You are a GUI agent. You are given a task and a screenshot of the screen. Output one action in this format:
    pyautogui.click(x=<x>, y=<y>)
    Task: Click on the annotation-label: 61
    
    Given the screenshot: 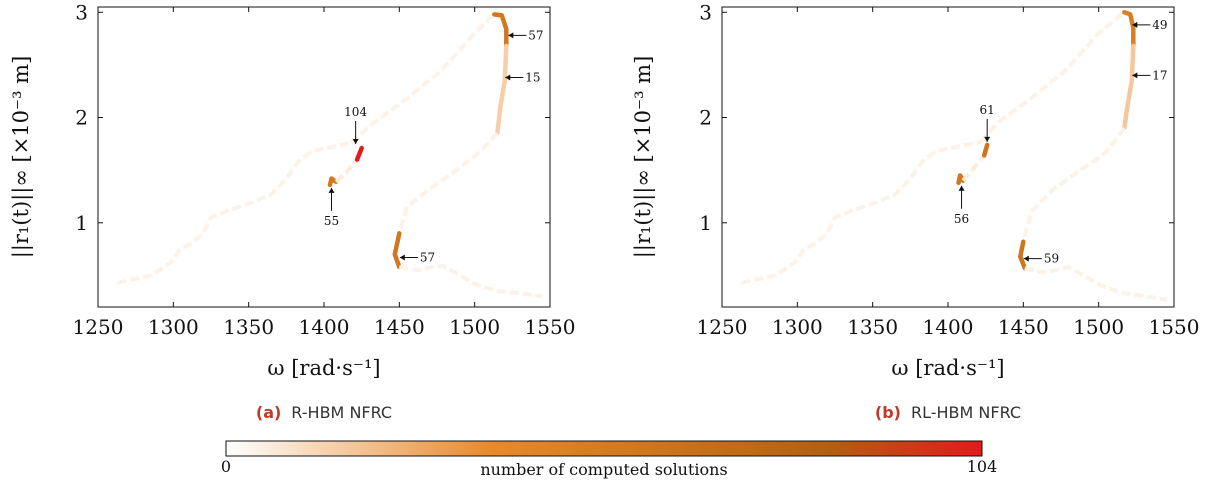 What is the action you would take?
    pyautogui.click(x=987, y=110)
    